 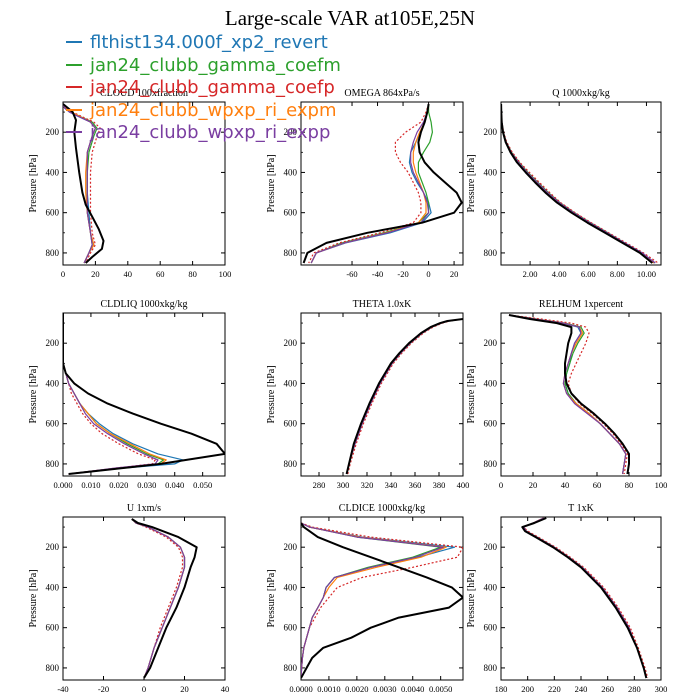 I want to click on x-tick-label: 0.0000, so click(x=300, y=689).